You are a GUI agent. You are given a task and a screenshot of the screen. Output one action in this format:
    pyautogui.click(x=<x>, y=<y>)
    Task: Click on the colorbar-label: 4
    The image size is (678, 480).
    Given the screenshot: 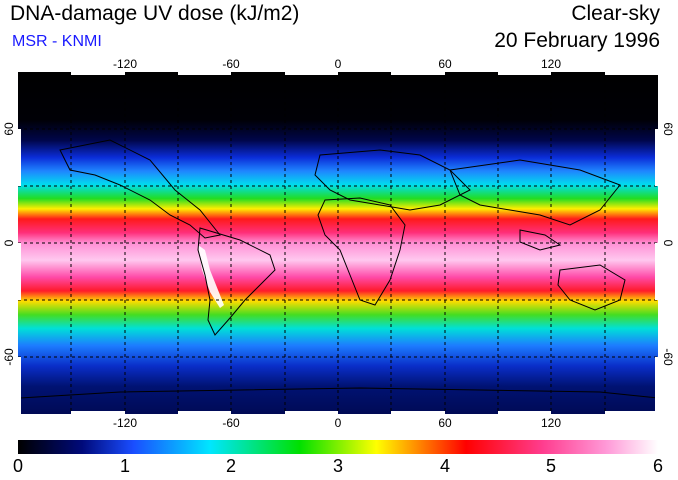 What is the action you would take?
    pyautogui.click(x=445, y=466)
    